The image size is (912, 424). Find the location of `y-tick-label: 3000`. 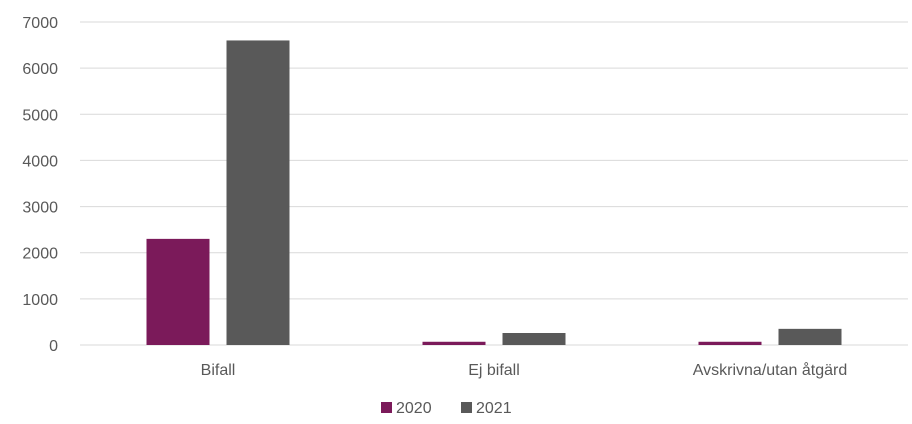

y-tick-label: 3000 is located at coordinates (40, 208).